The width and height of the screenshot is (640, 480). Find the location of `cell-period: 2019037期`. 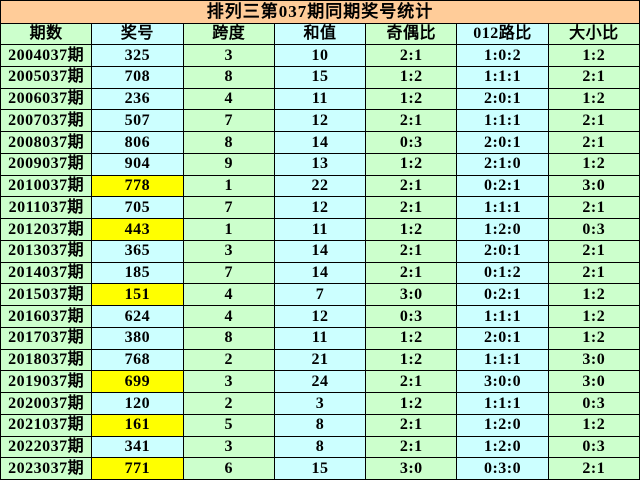

cell-period: 2019037期 is located at coordinates (46, 381).